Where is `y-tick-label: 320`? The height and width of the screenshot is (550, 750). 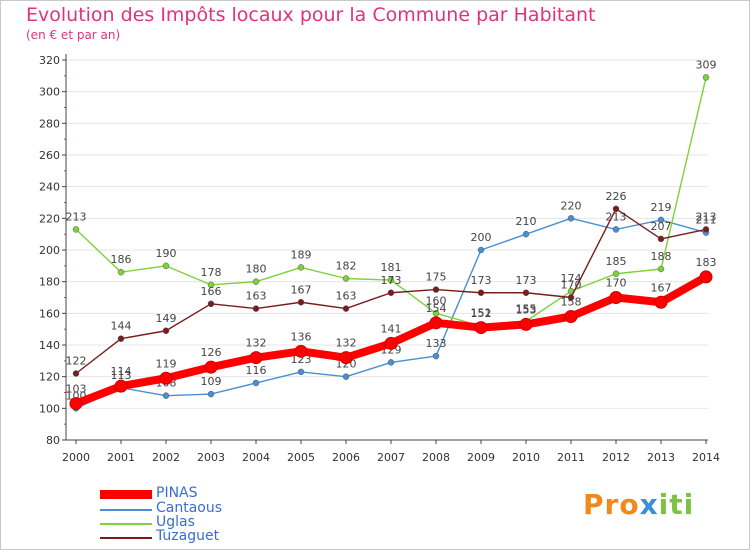 y-tick-label: 320 is located at coordinates (49, 60).